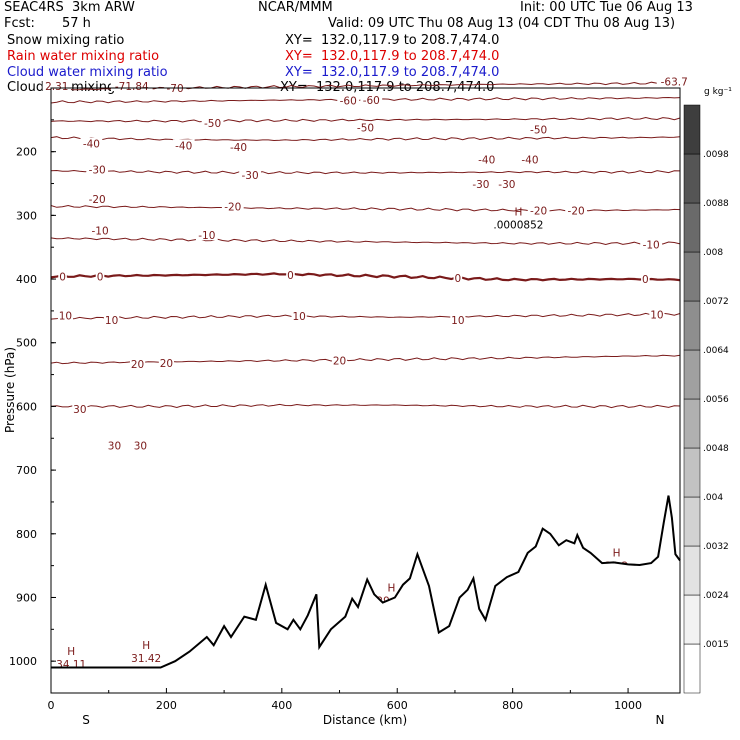  What do you see at coordinates (345, 700) in the screenshot?
I see `x-axis: 0 200 400 600 800 1000` at bounding box center [345, 700].